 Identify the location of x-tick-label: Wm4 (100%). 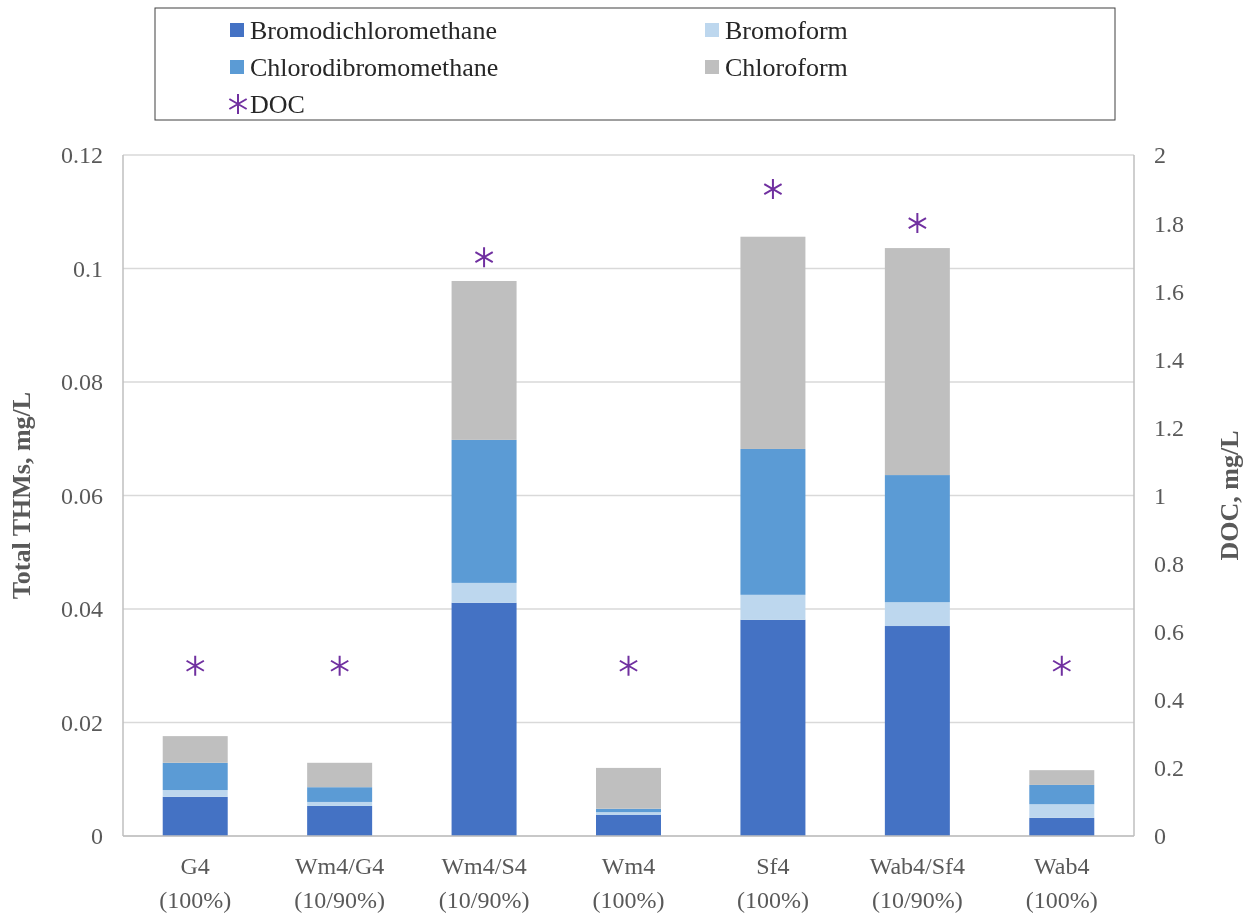
(628, 883).